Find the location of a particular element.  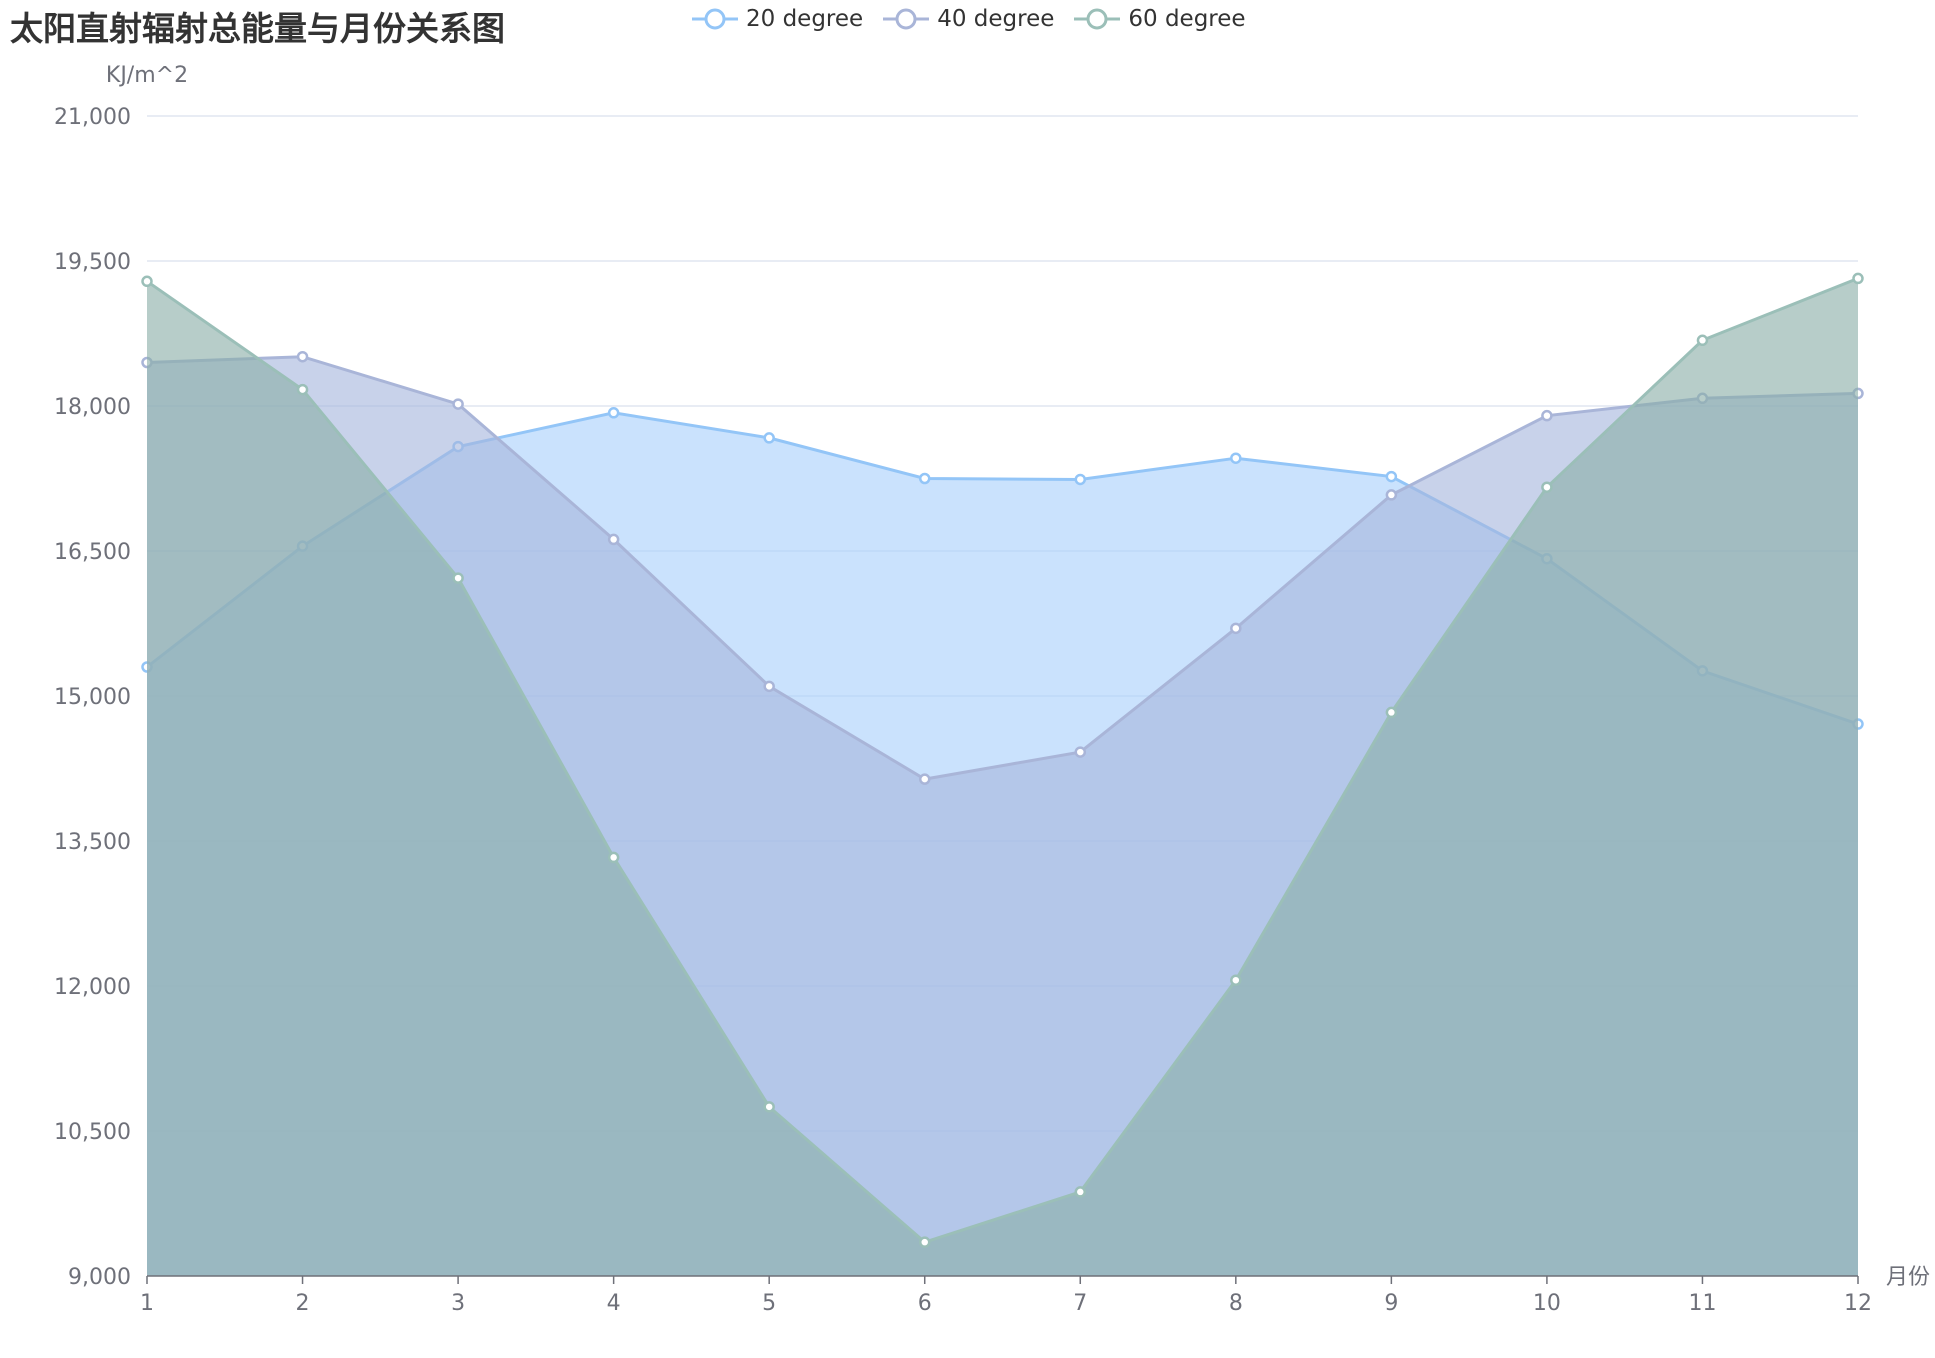

chart-title: 太阳直射辐射总能量与月份关系图 is located at coordinates (257, 28).